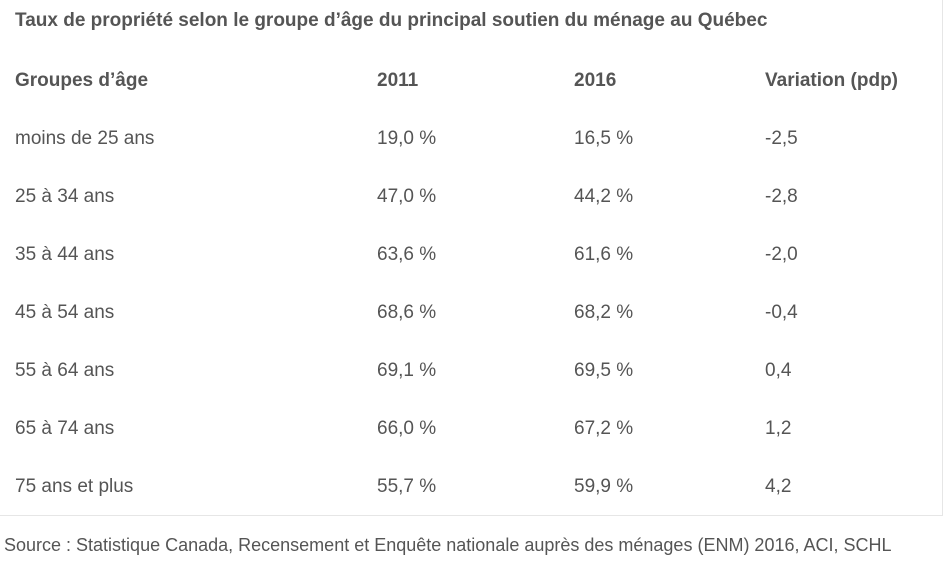 The image size is (944, 566). What do you see at coordinates (778, 370) in the screenshot?
I see `variation-cell: 0,4` at bounding box center [778, 370].